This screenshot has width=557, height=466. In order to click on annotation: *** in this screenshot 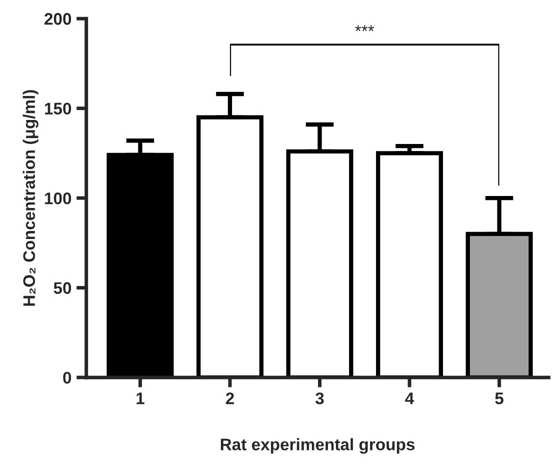, I will do `click(364, 28)`.